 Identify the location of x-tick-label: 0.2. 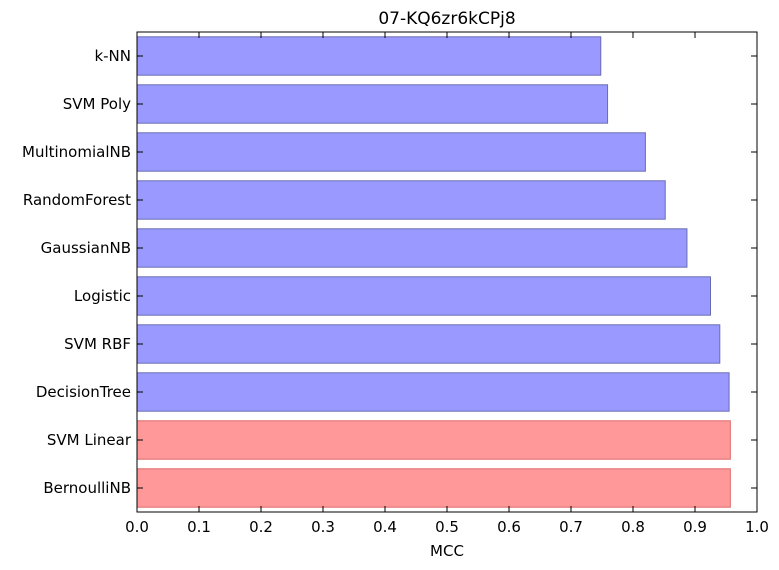
(261, 527).